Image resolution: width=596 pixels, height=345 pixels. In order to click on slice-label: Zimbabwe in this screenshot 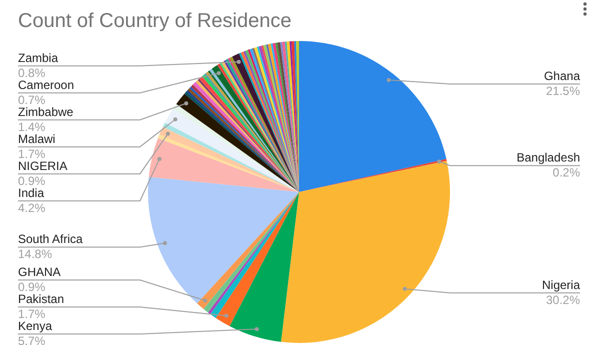, I will do `click(46, 111)`.